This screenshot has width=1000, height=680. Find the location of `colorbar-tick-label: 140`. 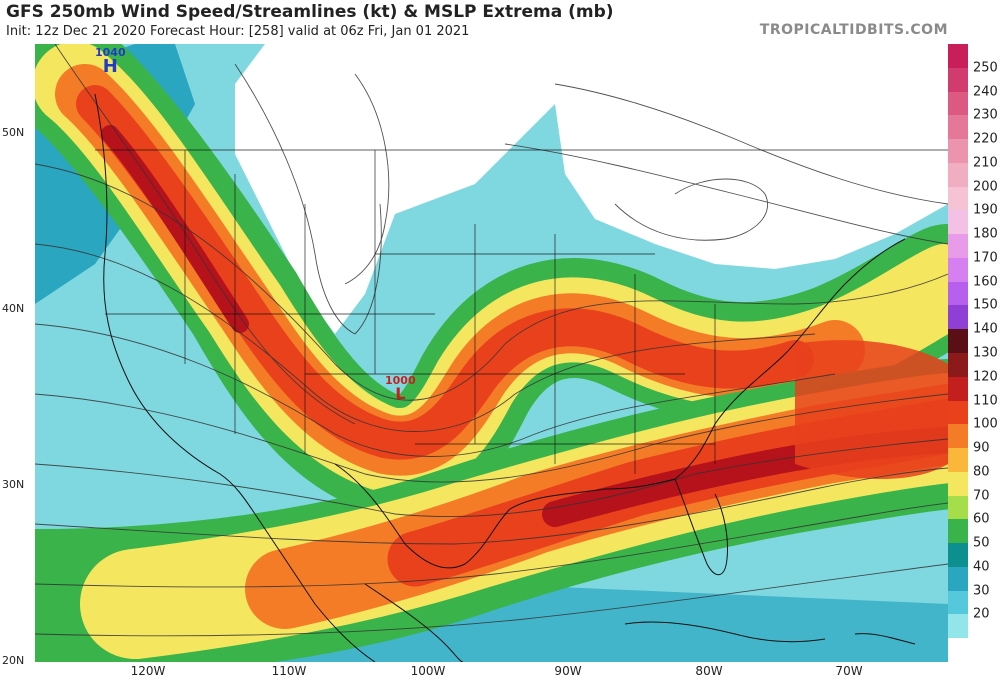

colorbar-tick-label: 140 is located at coordinates (985, 329).